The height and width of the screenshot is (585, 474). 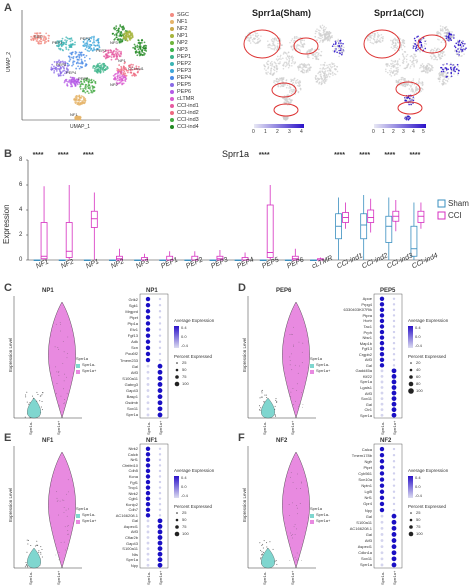 What do you see at coordinates (194, 320) in the screenshot?
I see `avg-expr-title: Average Expression` at bounding box center [194, 320].